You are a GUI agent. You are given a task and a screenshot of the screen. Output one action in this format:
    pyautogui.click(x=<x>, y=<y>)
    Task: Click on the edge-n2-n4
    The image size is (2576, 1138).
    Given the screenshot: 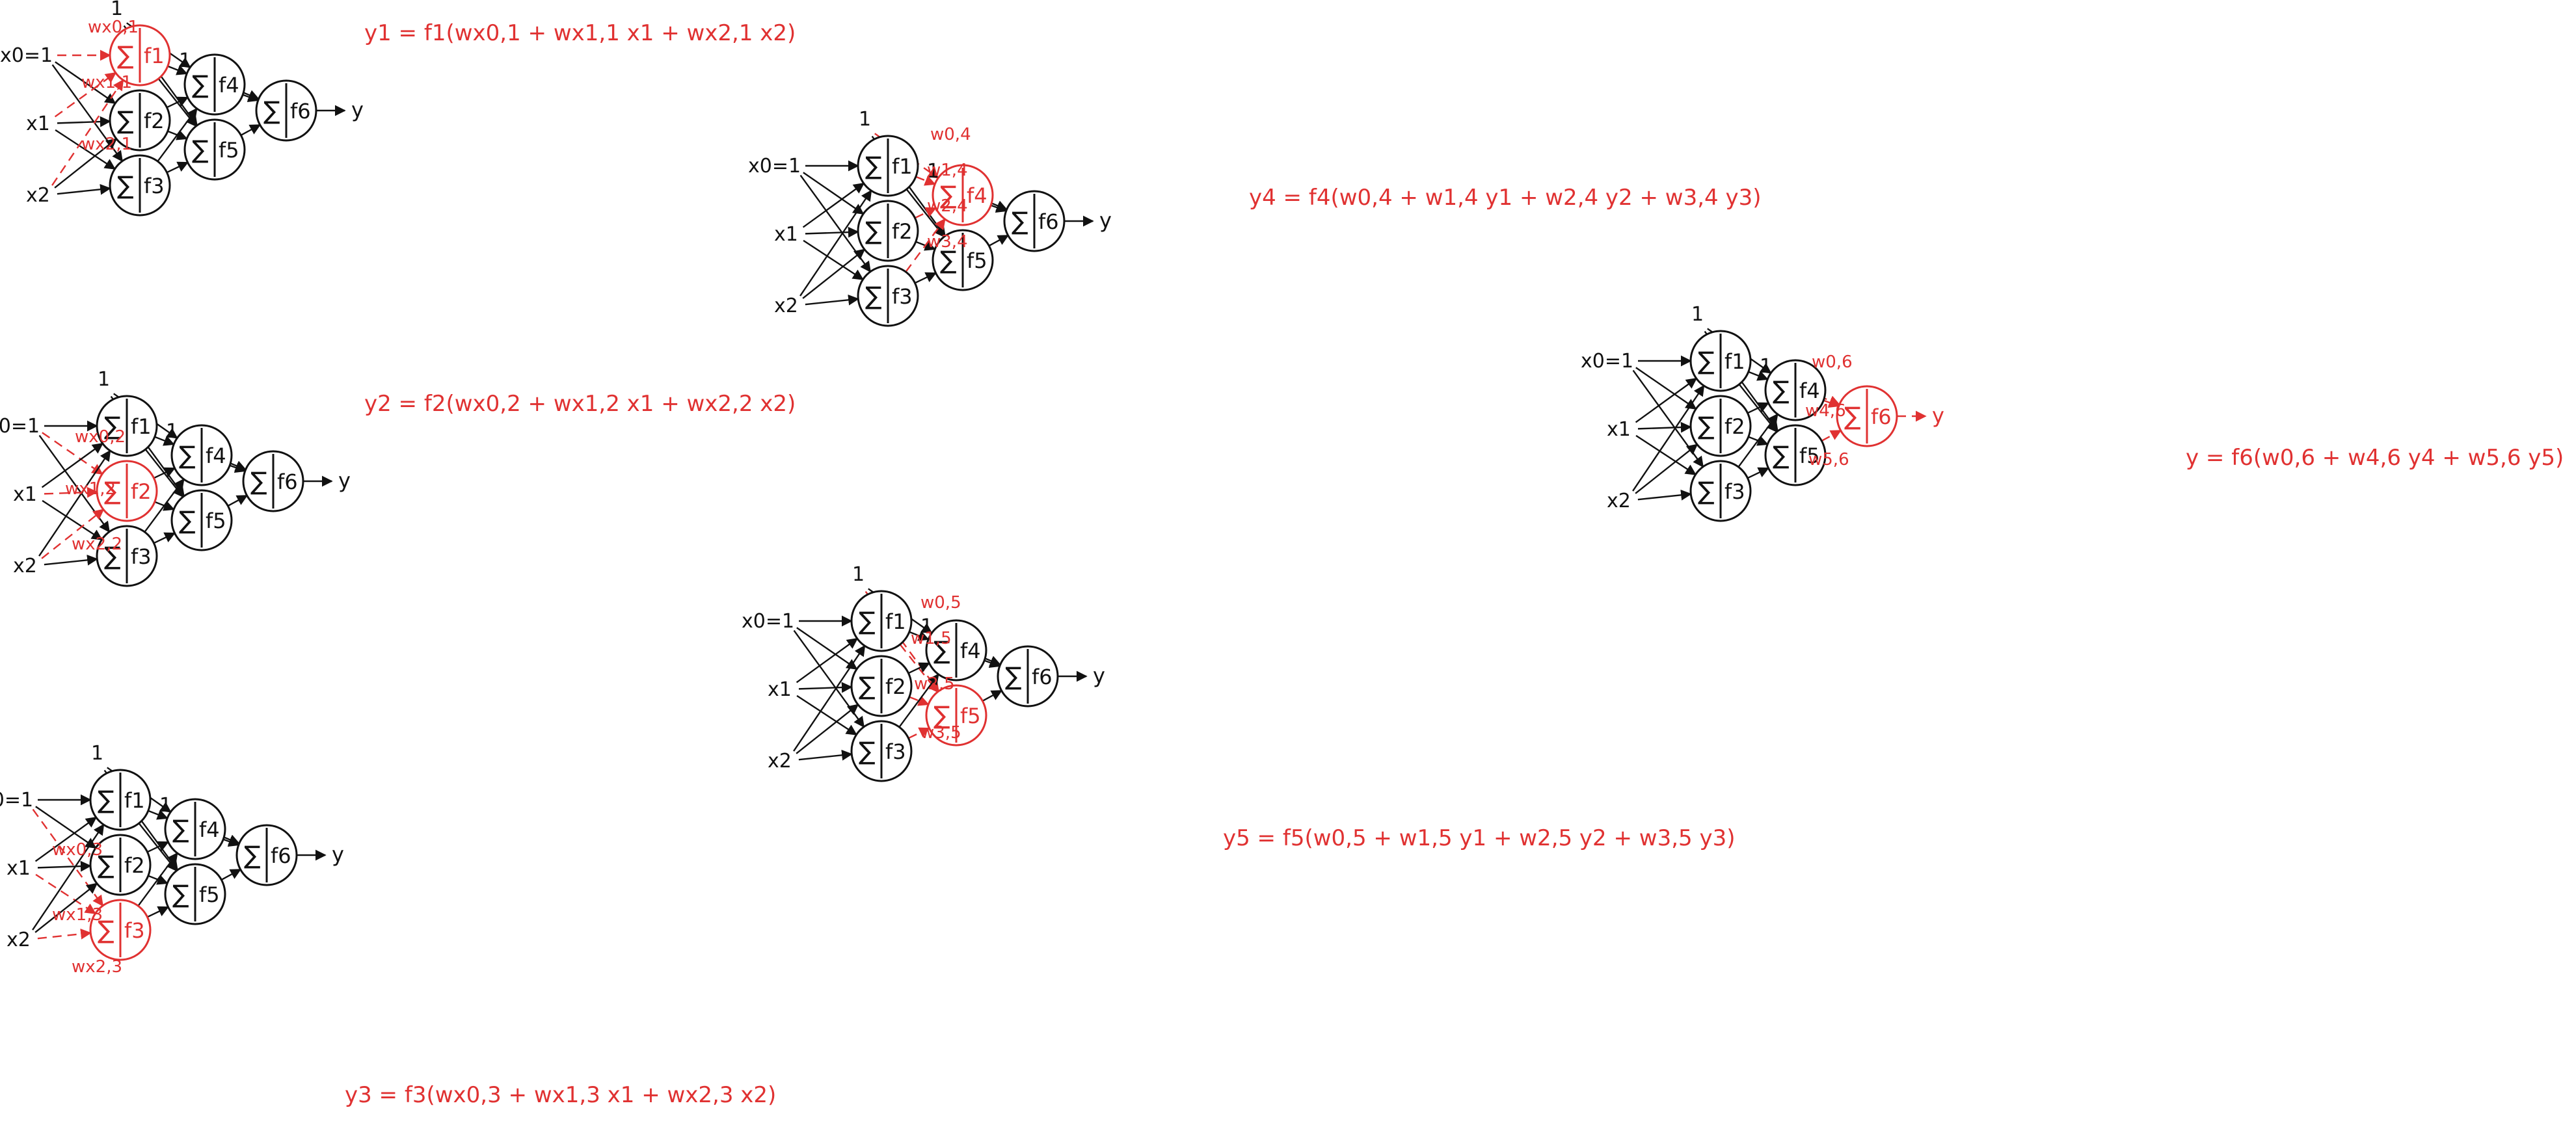 What is the action you would take?
    pyautogui.click(x=178, y=102)
    